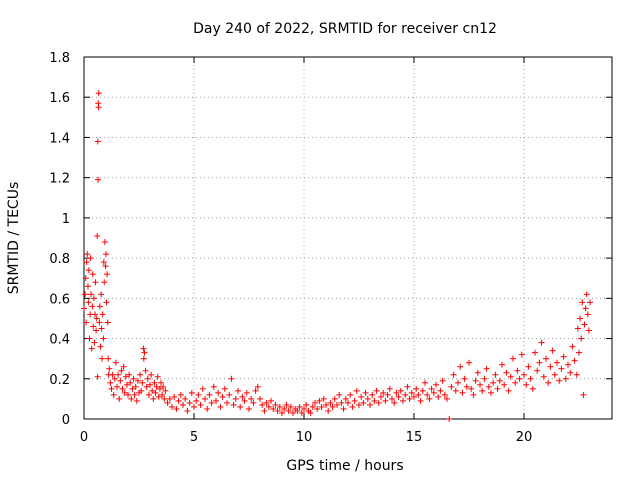 This screenshot has width=640, height=480. What do you see at coordinates (59, 340) in the screenshot?
I see `y-tick-label: 0.4` at bounding box center [59, 340].